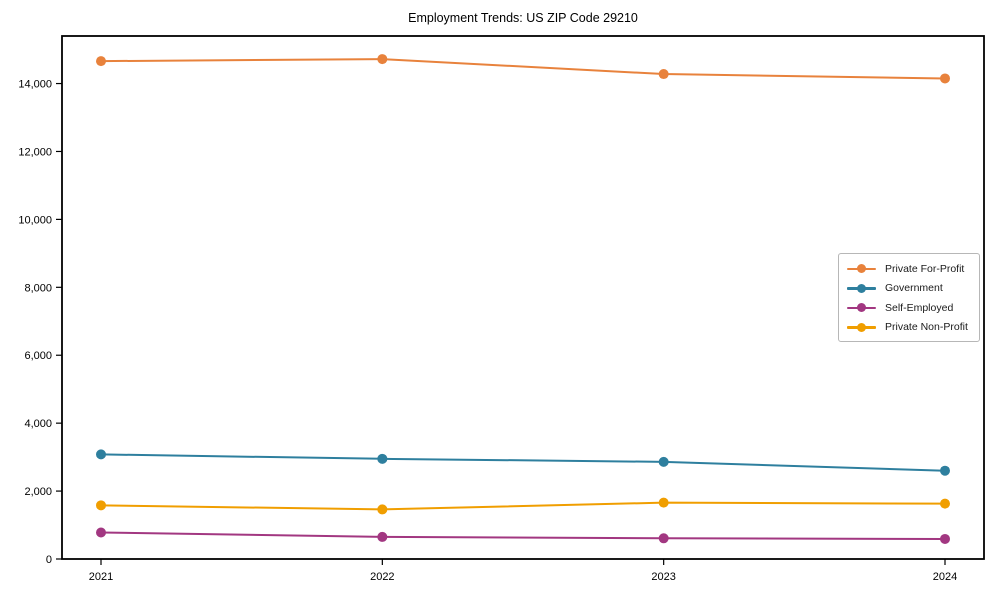  Describe the element at coordinates (49, 560) in the screenshot. I see `y-tick-label: 0` at that location.